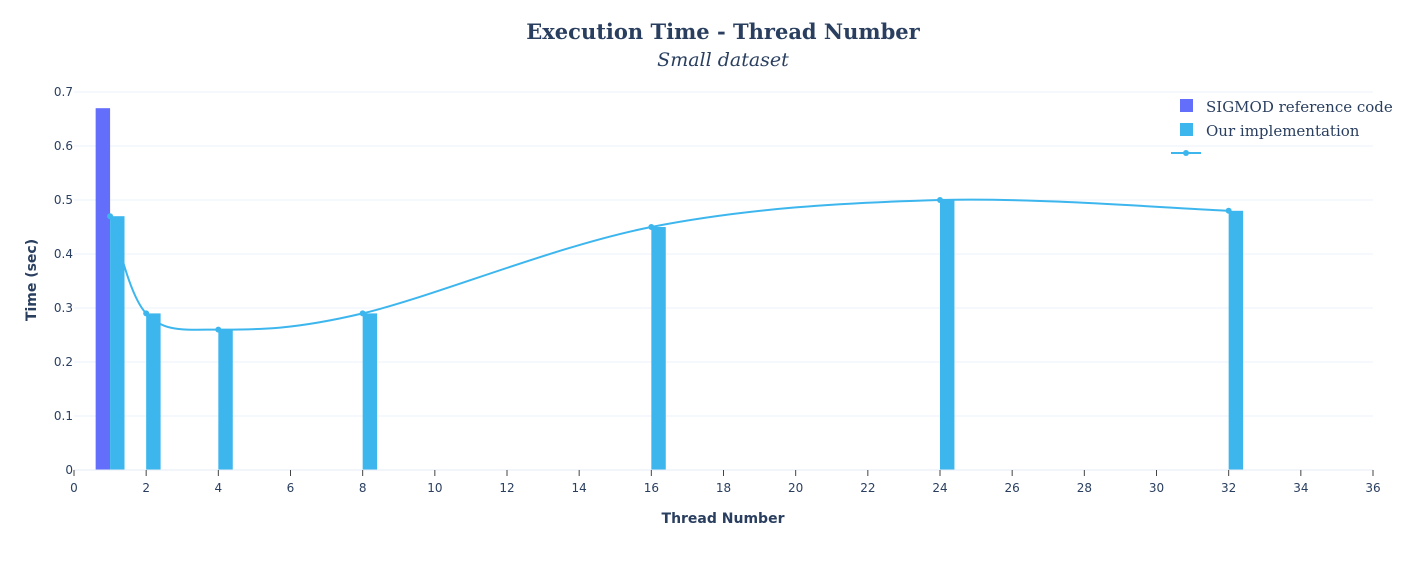 This screenshot has width=1415, height=571. Describe the element at coordinates (291, 488) in the screenshot. I see `x-tick-label: 6` at that location.